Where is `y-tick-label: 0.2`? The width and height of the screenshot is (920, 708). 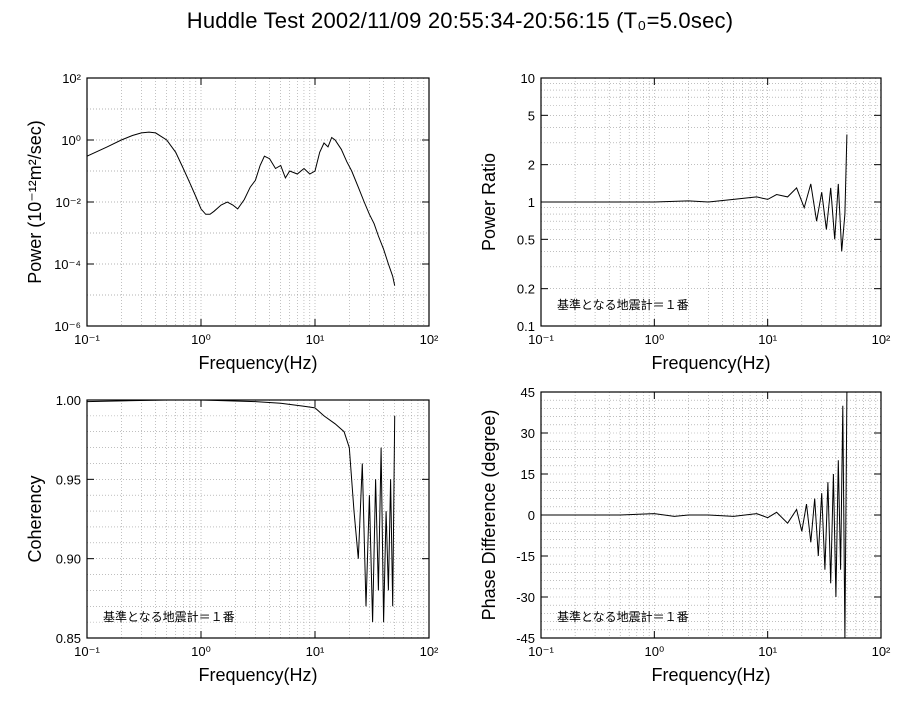 y-tick-label: 0.2 is located at coordinates (526, 289).